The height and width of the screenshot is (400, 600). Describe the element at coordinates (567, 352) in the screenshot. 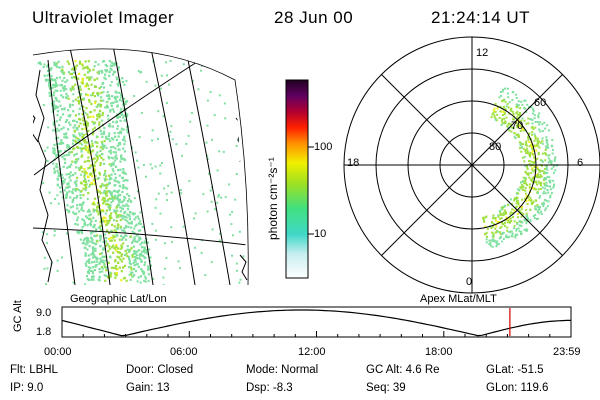

I see `xtick-2359: 23:59` at that location.